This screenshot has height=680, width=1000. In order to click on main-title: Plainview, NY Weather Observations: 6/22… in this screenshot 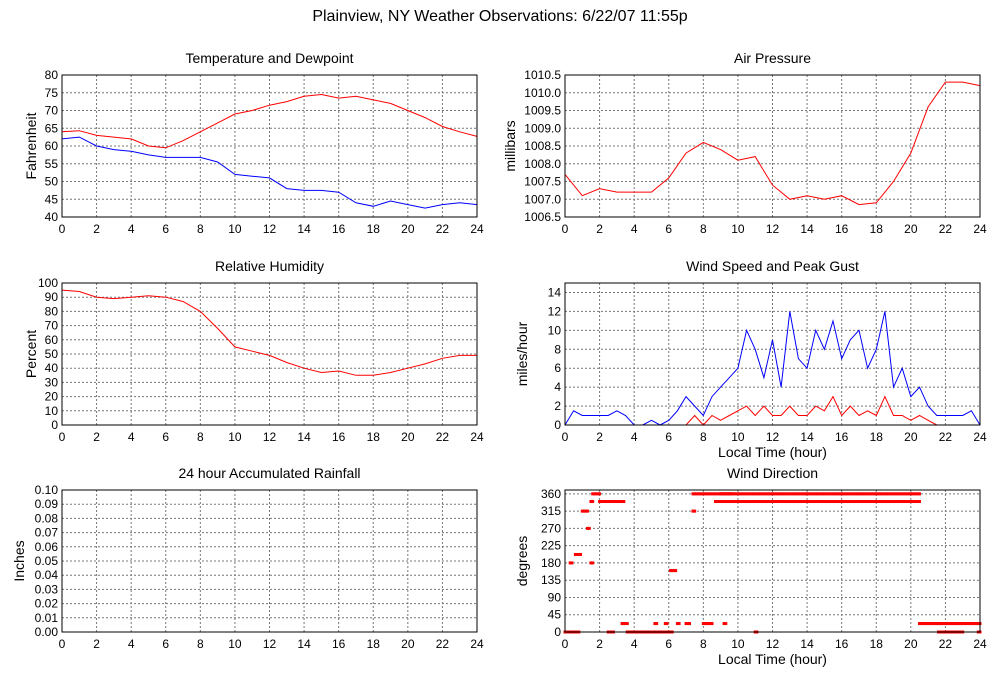, I will do `click(500, 16)`.